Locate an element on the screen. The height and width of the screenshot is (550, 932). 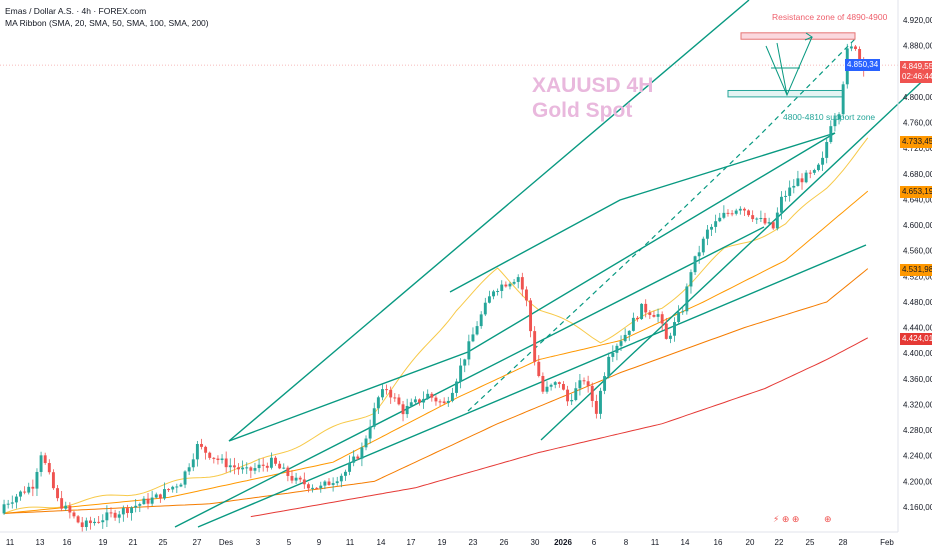
x-tick-label: 30 is located at coordinates (535, 542).